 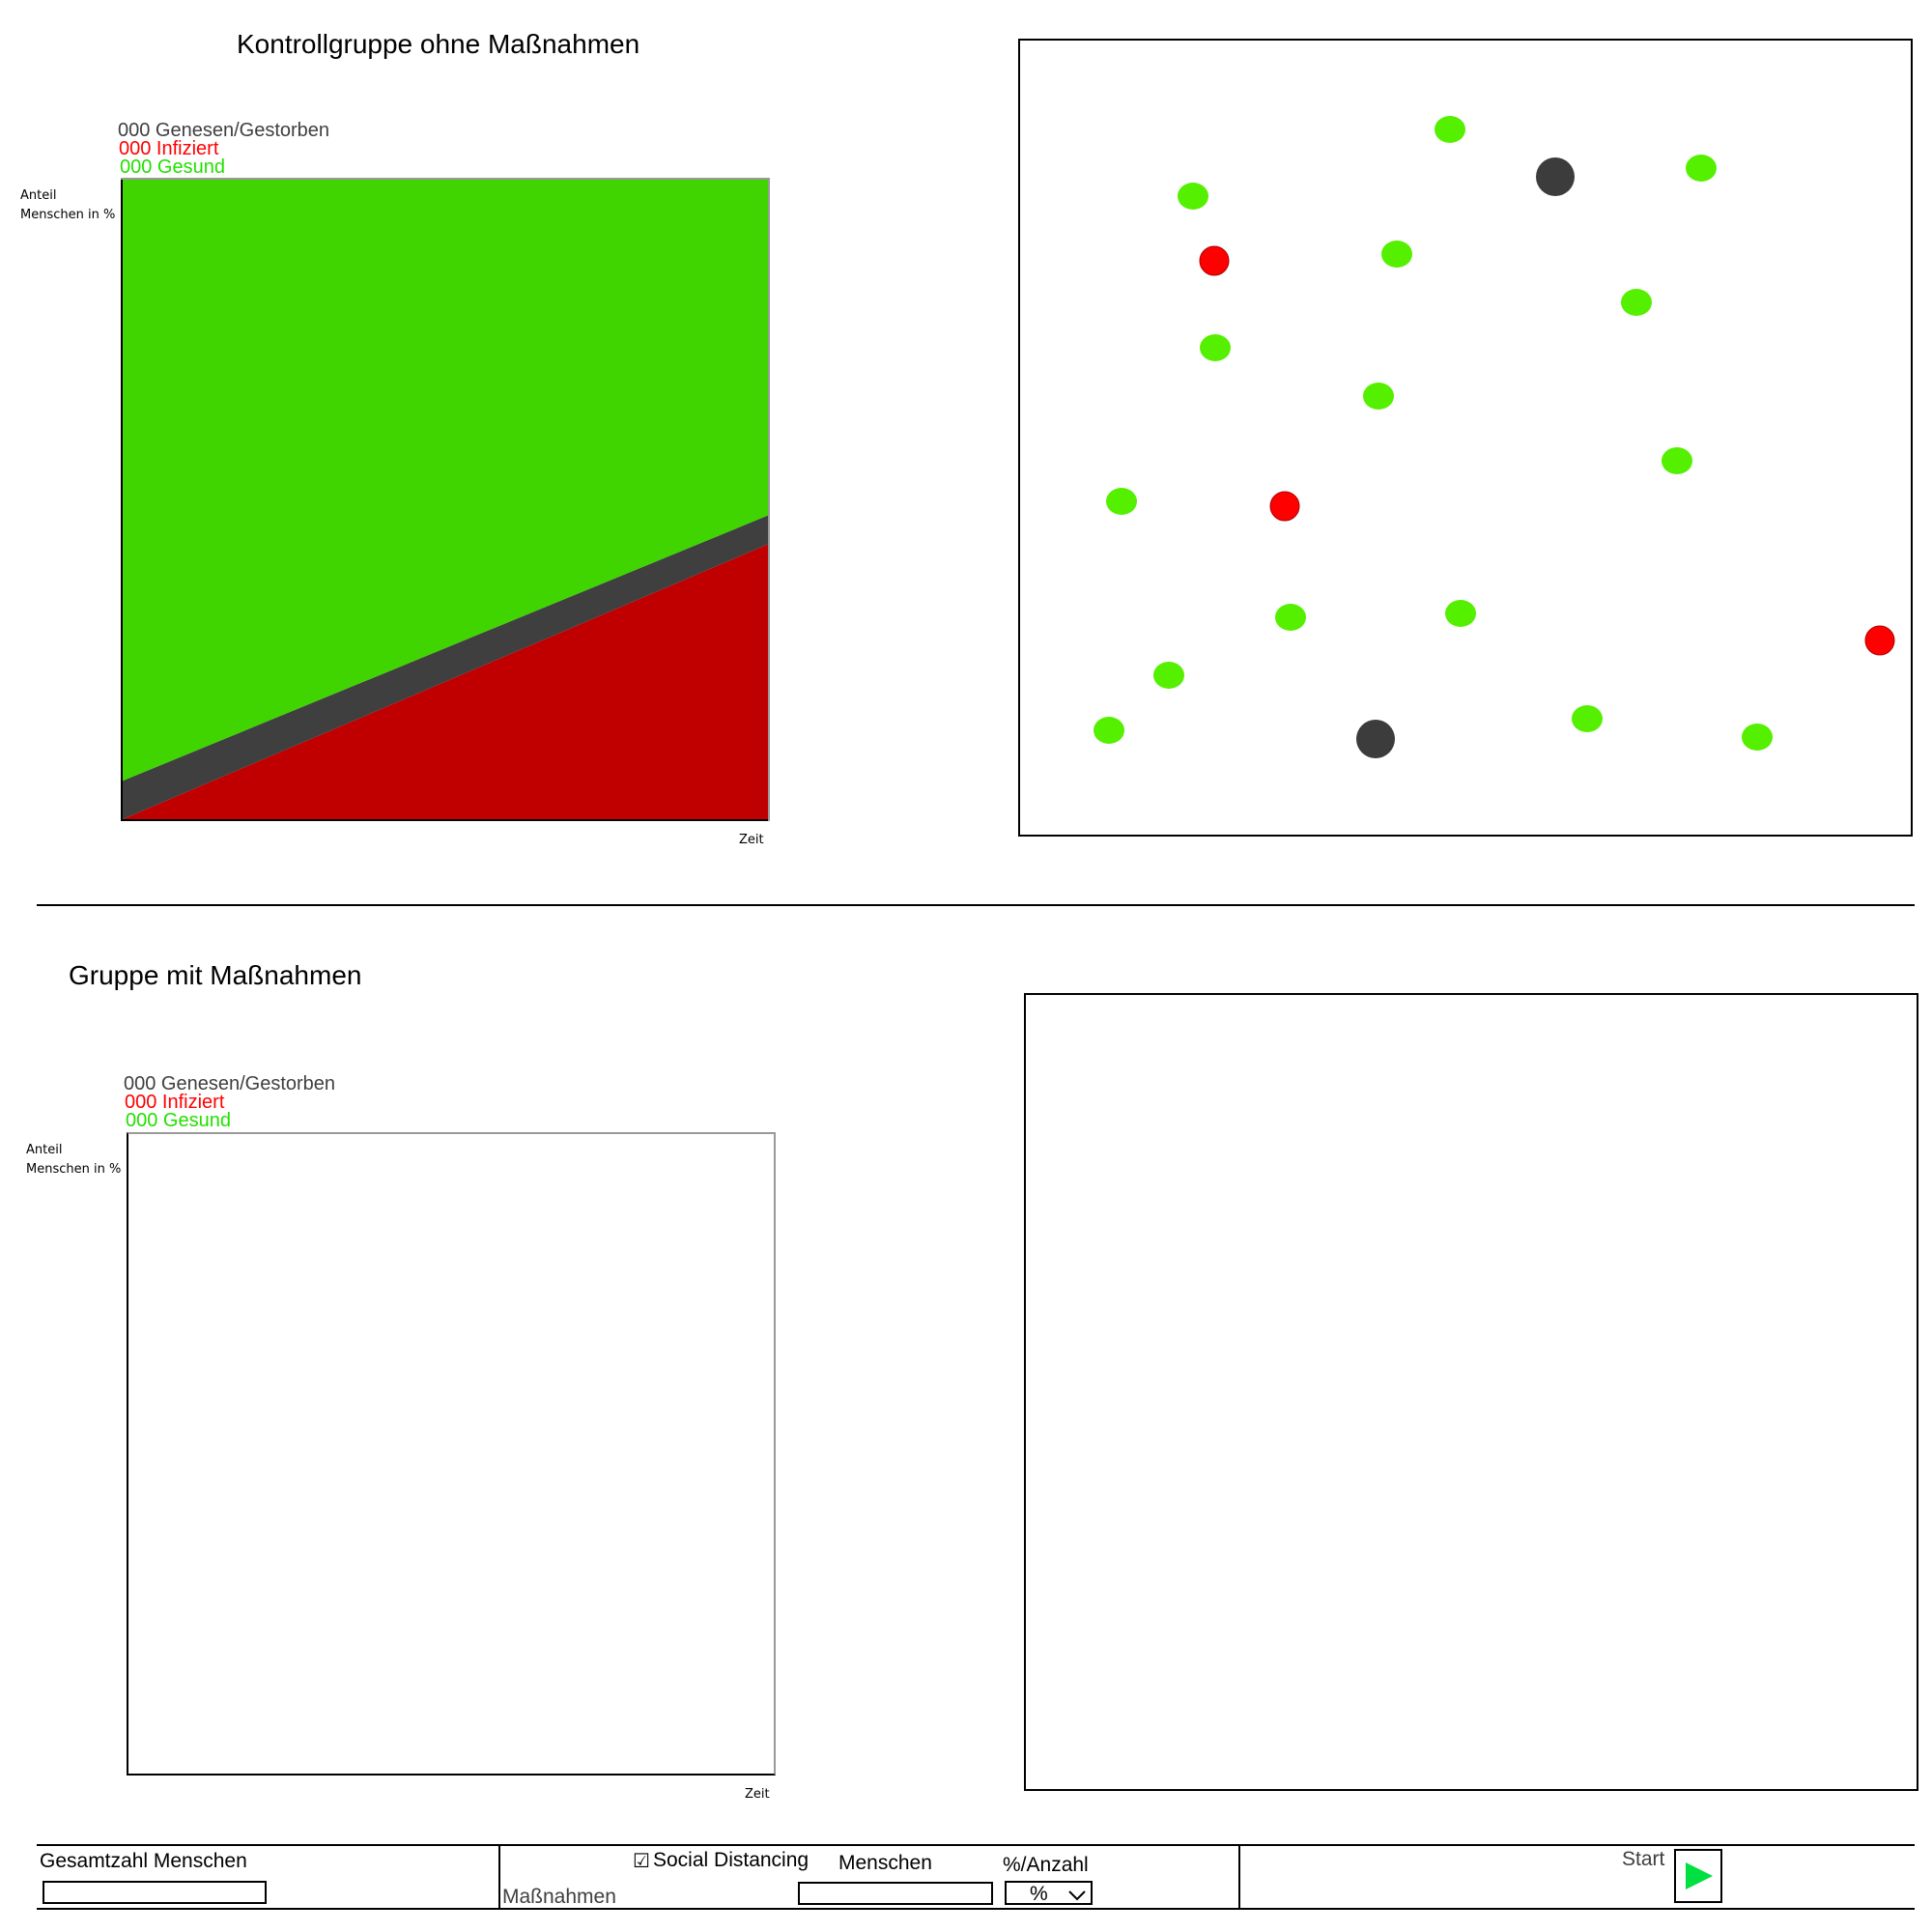 I want to click on people-input, so click(x=895, y=1893).